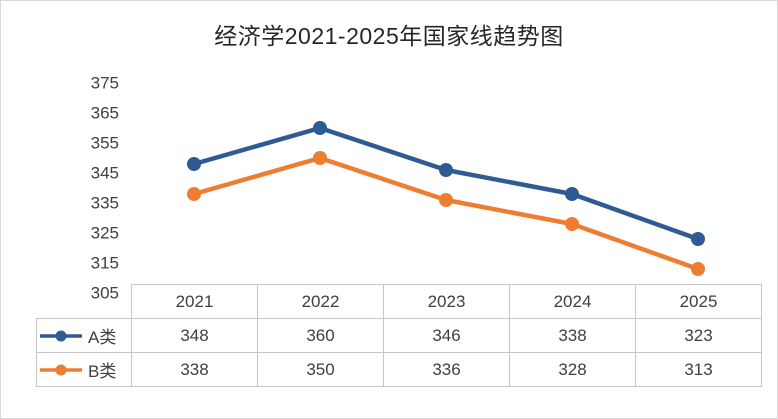 This screenshot has height=419, width=778. I want to click on value-cell: 323, so click(698, 335).